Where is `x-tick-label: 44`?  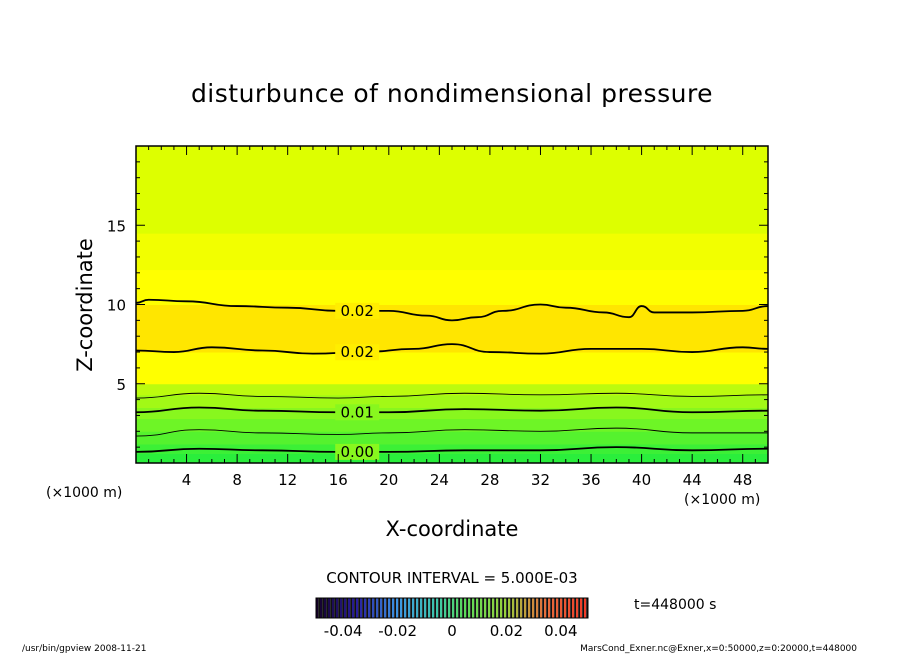
x-tick-label: 44 is located at coordinates (692, 480).